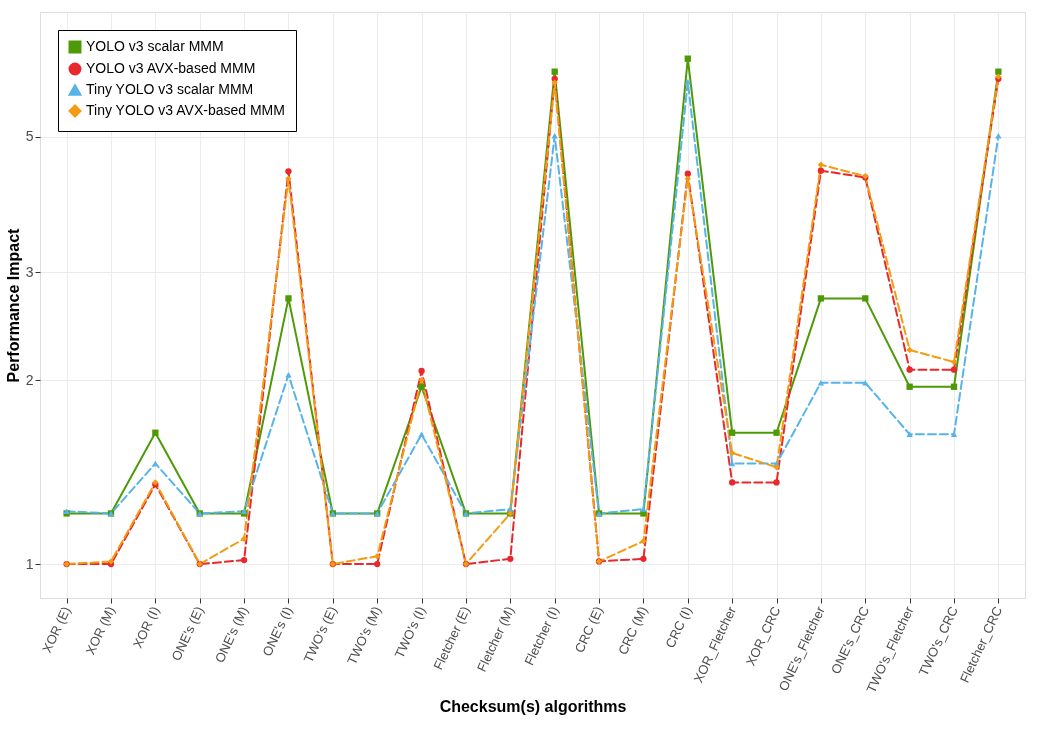 The height and width of the screenshot is (742, 1041). I want to click on y-tick-label: 1, so click(29, 563).